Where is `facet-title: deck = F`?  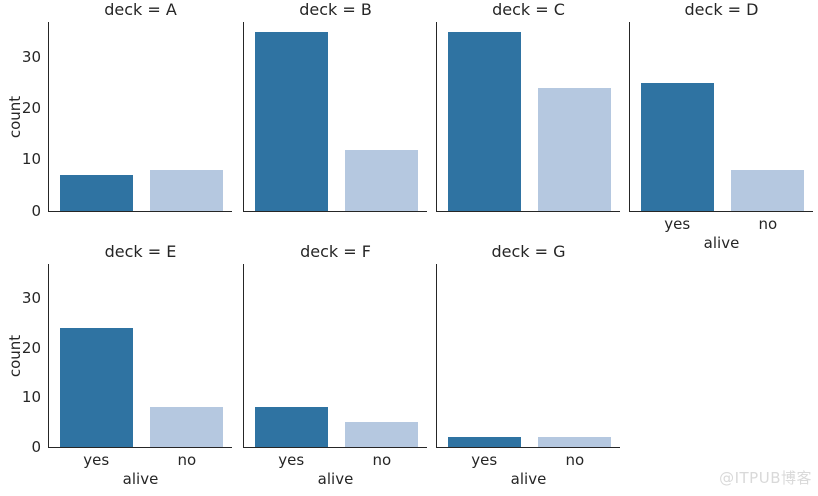 facet-title: deck = F is located at coordinates (335, 251).